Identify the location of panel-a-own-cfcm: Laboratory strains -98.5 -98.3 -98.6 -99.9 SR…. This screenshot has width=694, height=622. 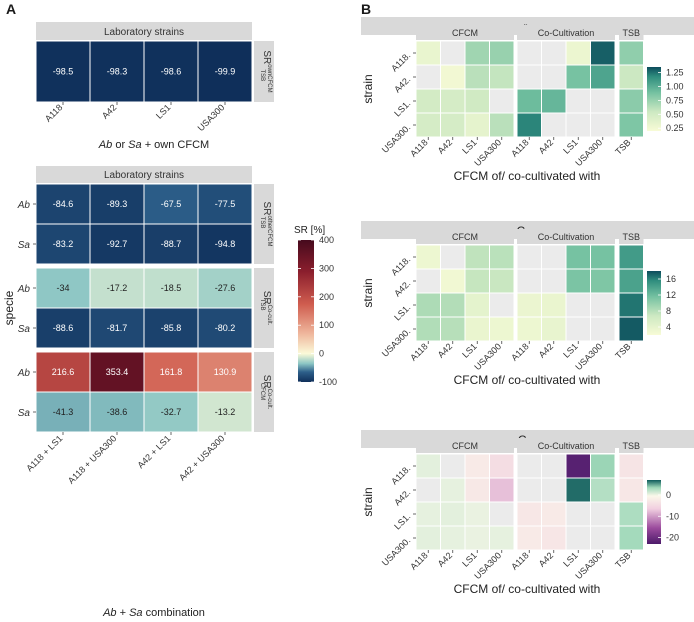
(154, 86).